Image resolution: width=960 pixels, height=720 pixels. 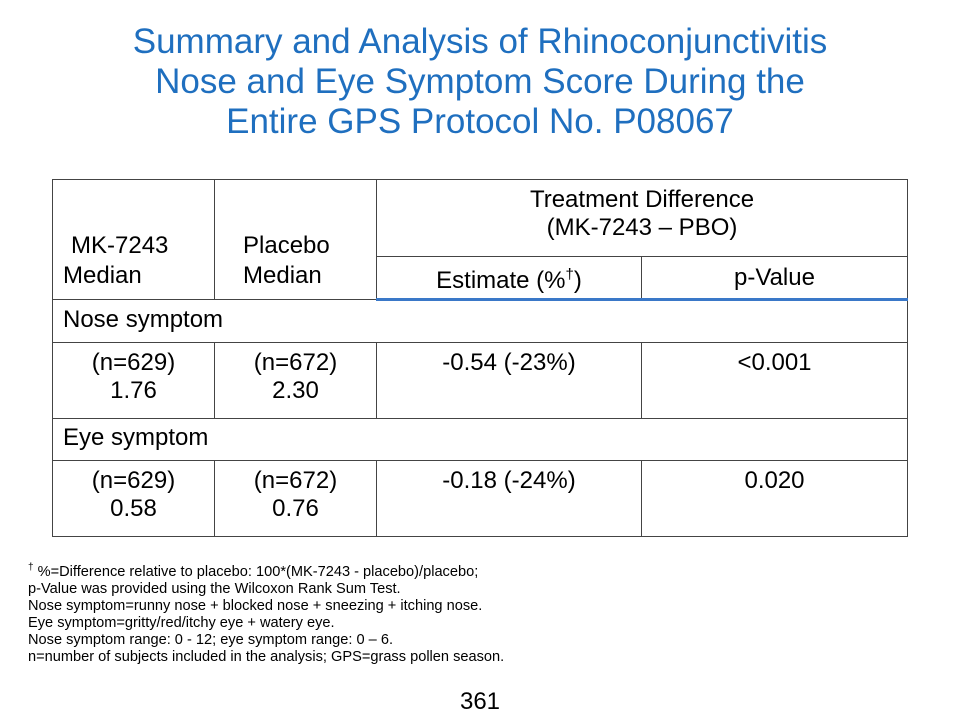 What do you see at coordinates (509, 380) in the screenshot?
I see `cell-nose-estimate: -0.54 (-23%)` at bounding box center [509, 380].